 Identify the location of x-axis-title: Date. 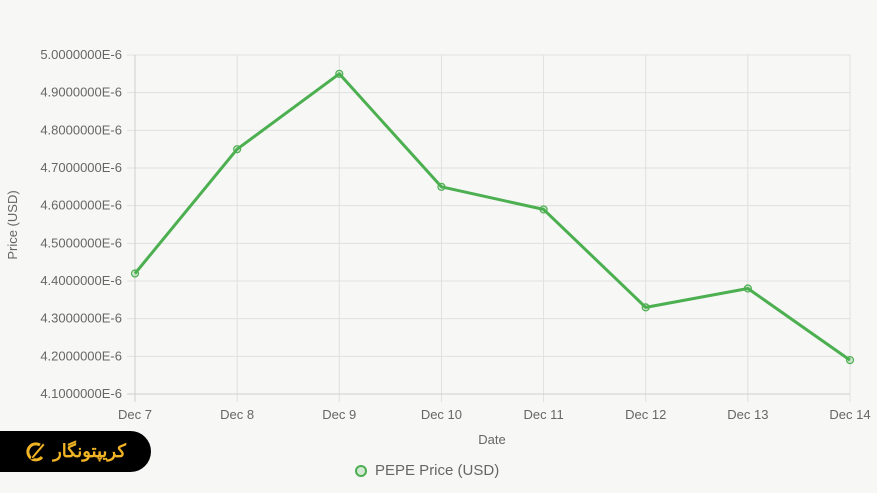
(491, 439).